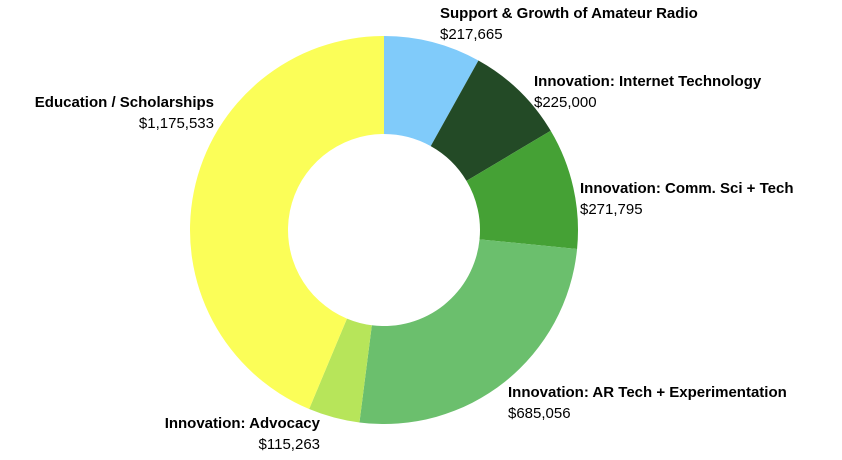 Image resolution: width=842 pixels, height=460 pixels. Describe the element at coordinates (687, 188) in the screenshot. I see `slice-label-name-2: Innovation: Comm. Sci + Tech` at that location.